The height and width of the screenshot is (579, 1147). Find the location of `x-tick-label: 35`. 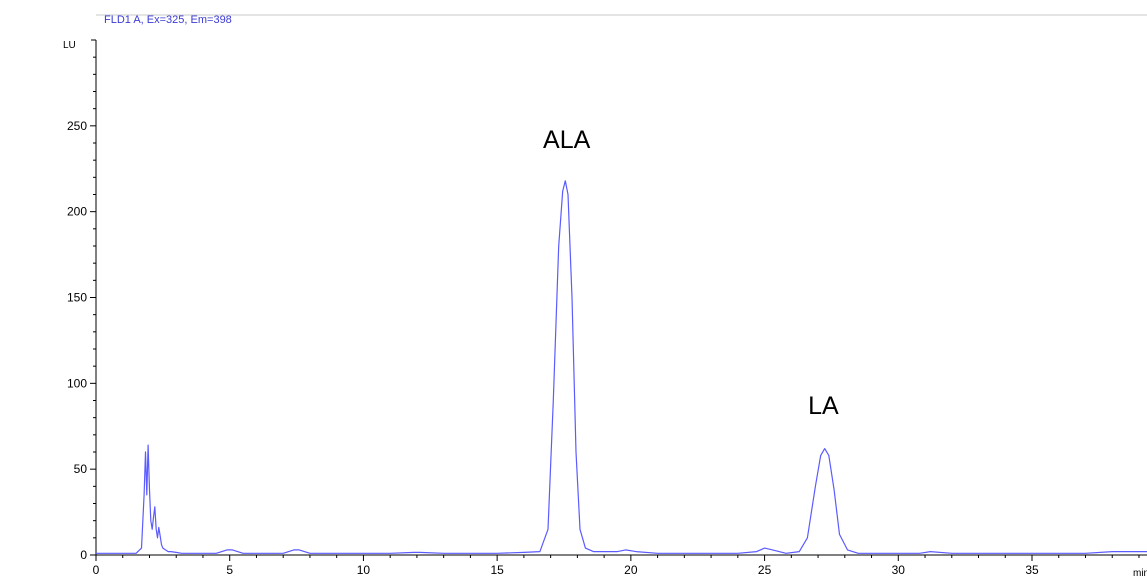

x-tick-label: 35 is located at coordinates (1032, 570).